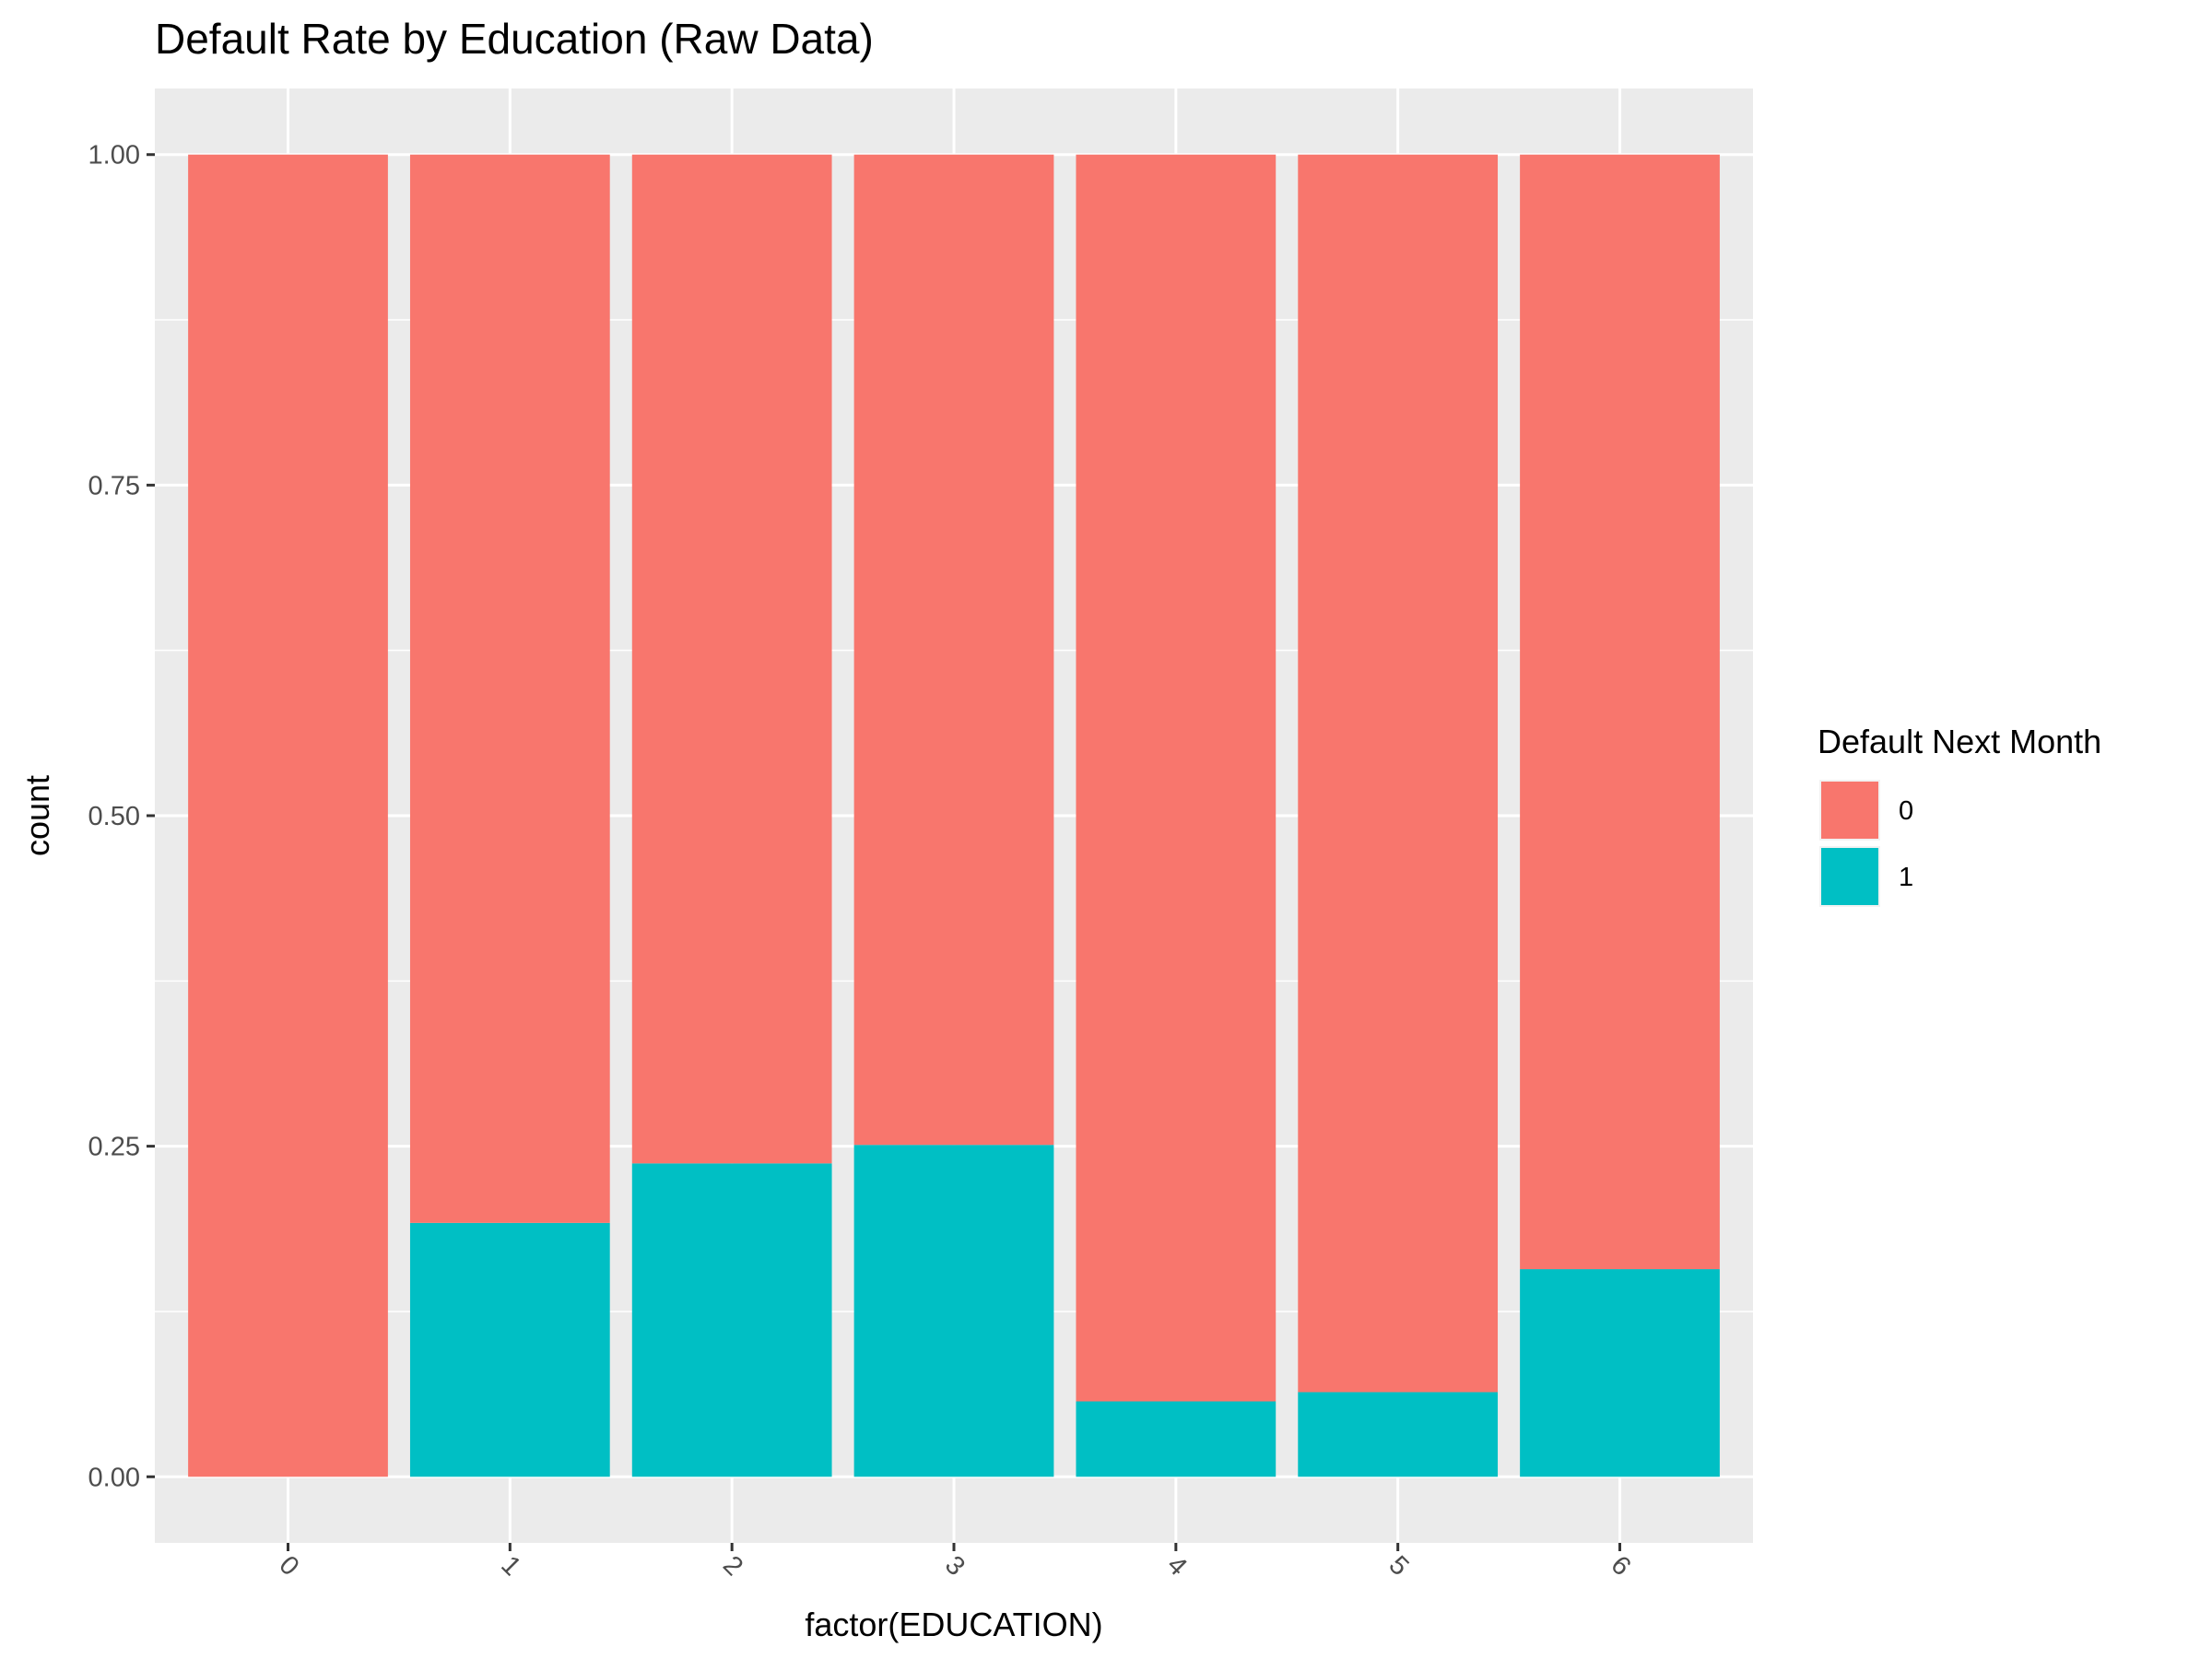 The height and width of the screenshot is (1659, 2212). I want to click on legend-title: Default Next Month, so click(1959, 741).